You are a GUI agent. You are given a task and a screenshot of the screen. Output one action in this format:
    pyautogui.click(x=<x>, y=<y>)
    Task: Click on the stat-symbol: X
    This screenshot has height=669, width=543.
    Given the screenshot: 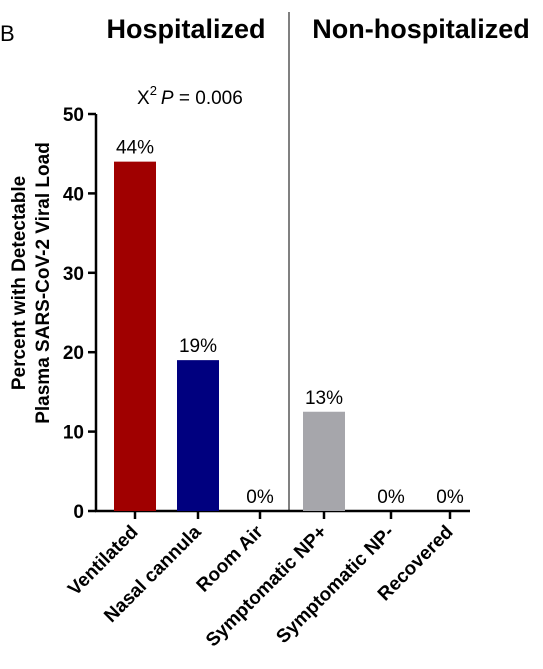 What is the action you would take?
    pyautogui.click(x=143, y=98)
    